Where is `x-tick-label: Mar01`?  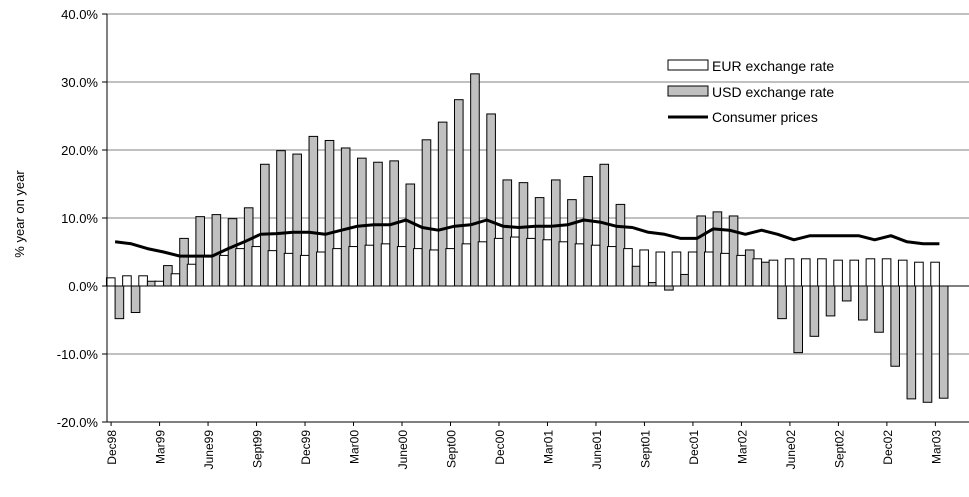
x-tick-label: Mar01 is located at coordinates (549, 447).